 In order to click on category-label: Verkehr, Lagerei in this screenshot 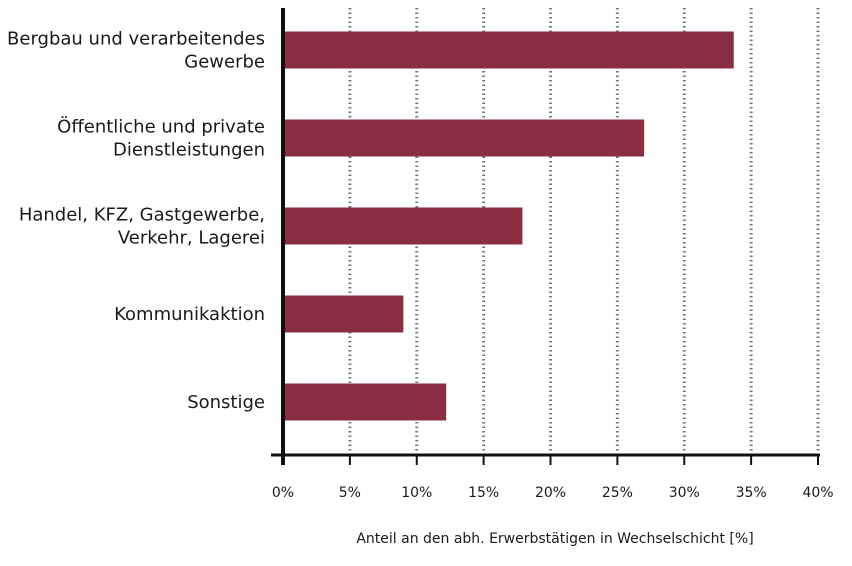, I will do `click(191, 238)`.